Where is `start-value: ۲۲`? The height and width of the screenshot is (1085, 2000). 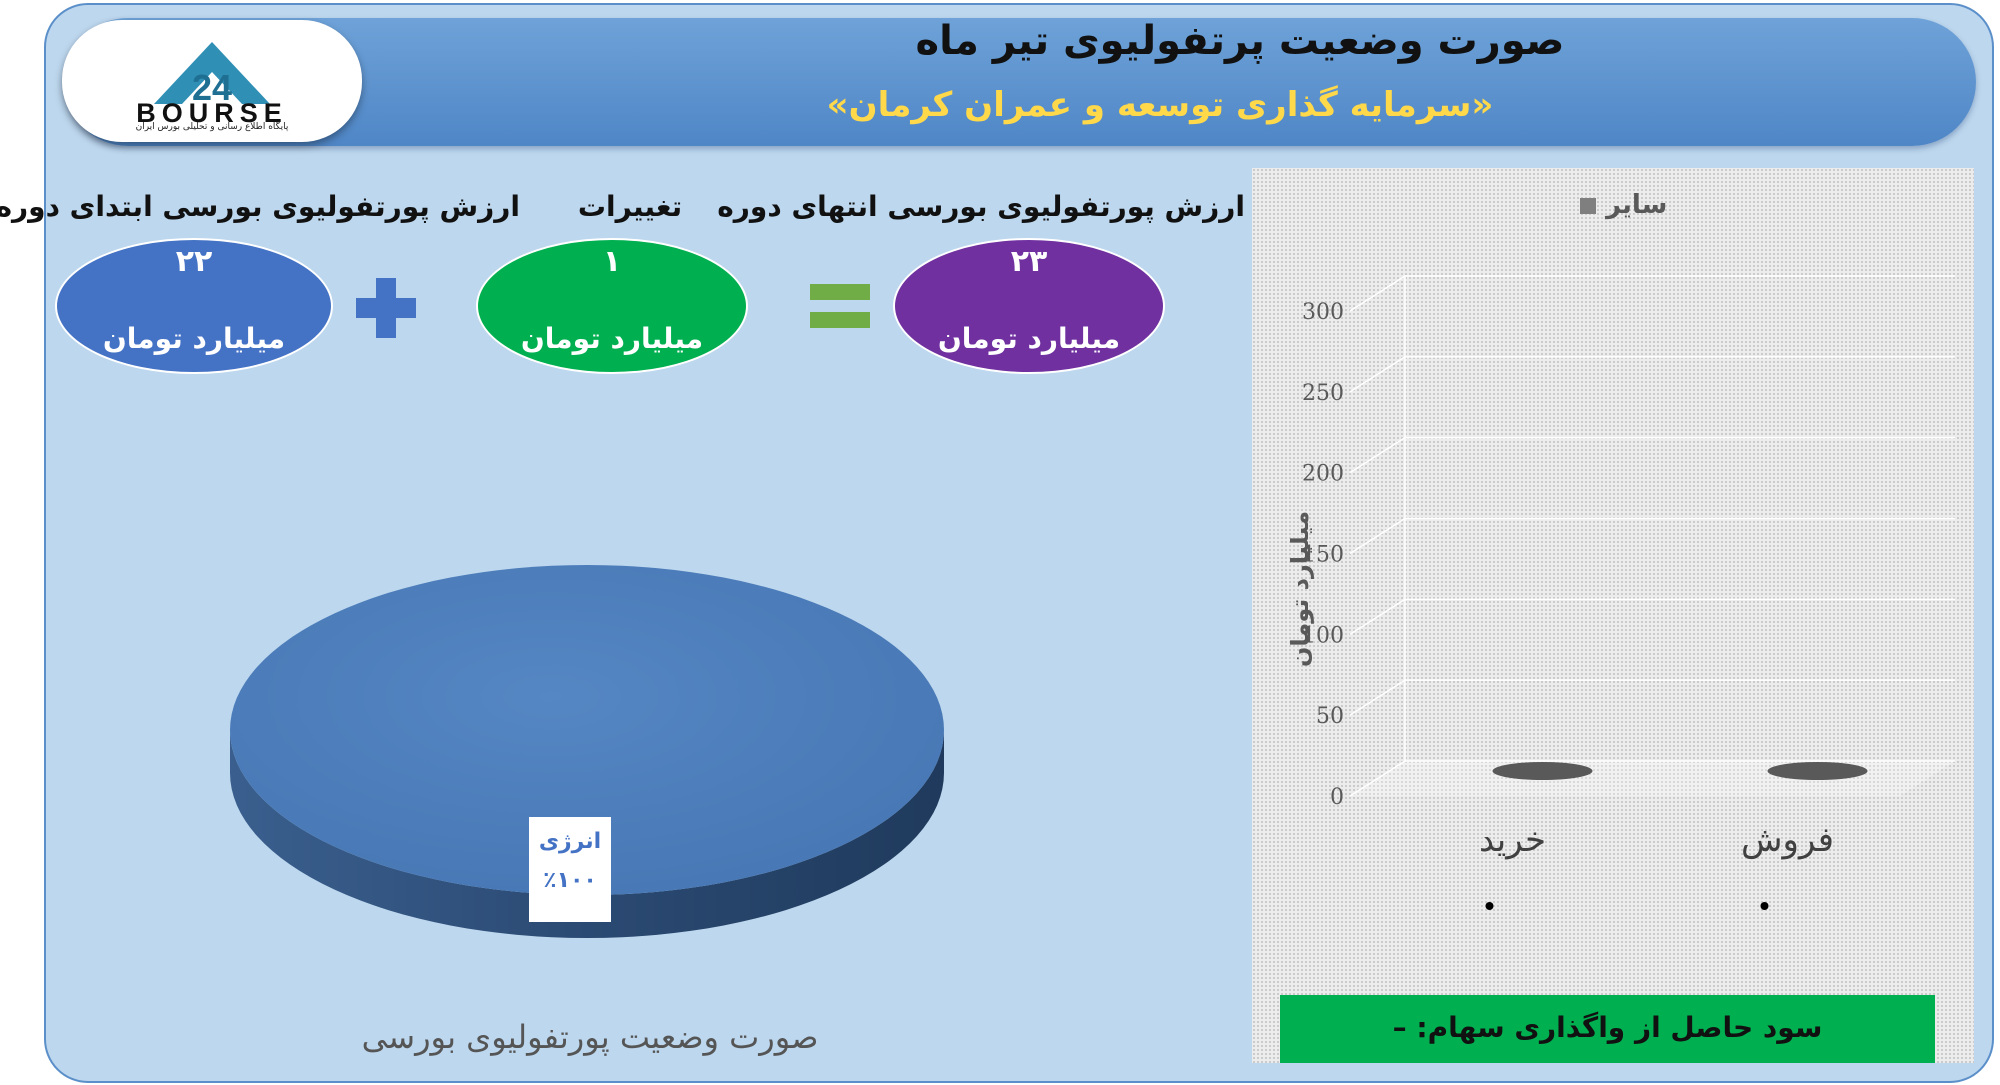
start-value: ۲۲ is located at coordinates (194, 261).